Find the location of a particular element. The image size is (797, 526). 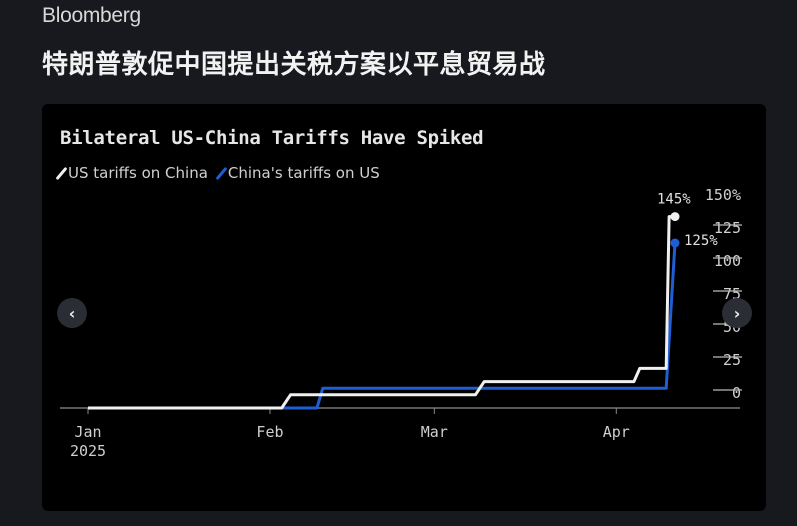

y-tick-label: 100 is located at coordinates (727, 261).